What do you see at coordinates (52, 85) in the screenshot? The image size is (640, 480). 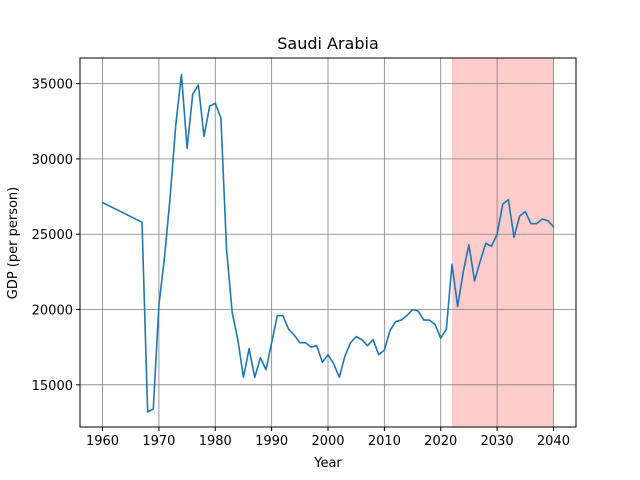 I see `y-tick-label: 35000` at bounding box center [52, 85].